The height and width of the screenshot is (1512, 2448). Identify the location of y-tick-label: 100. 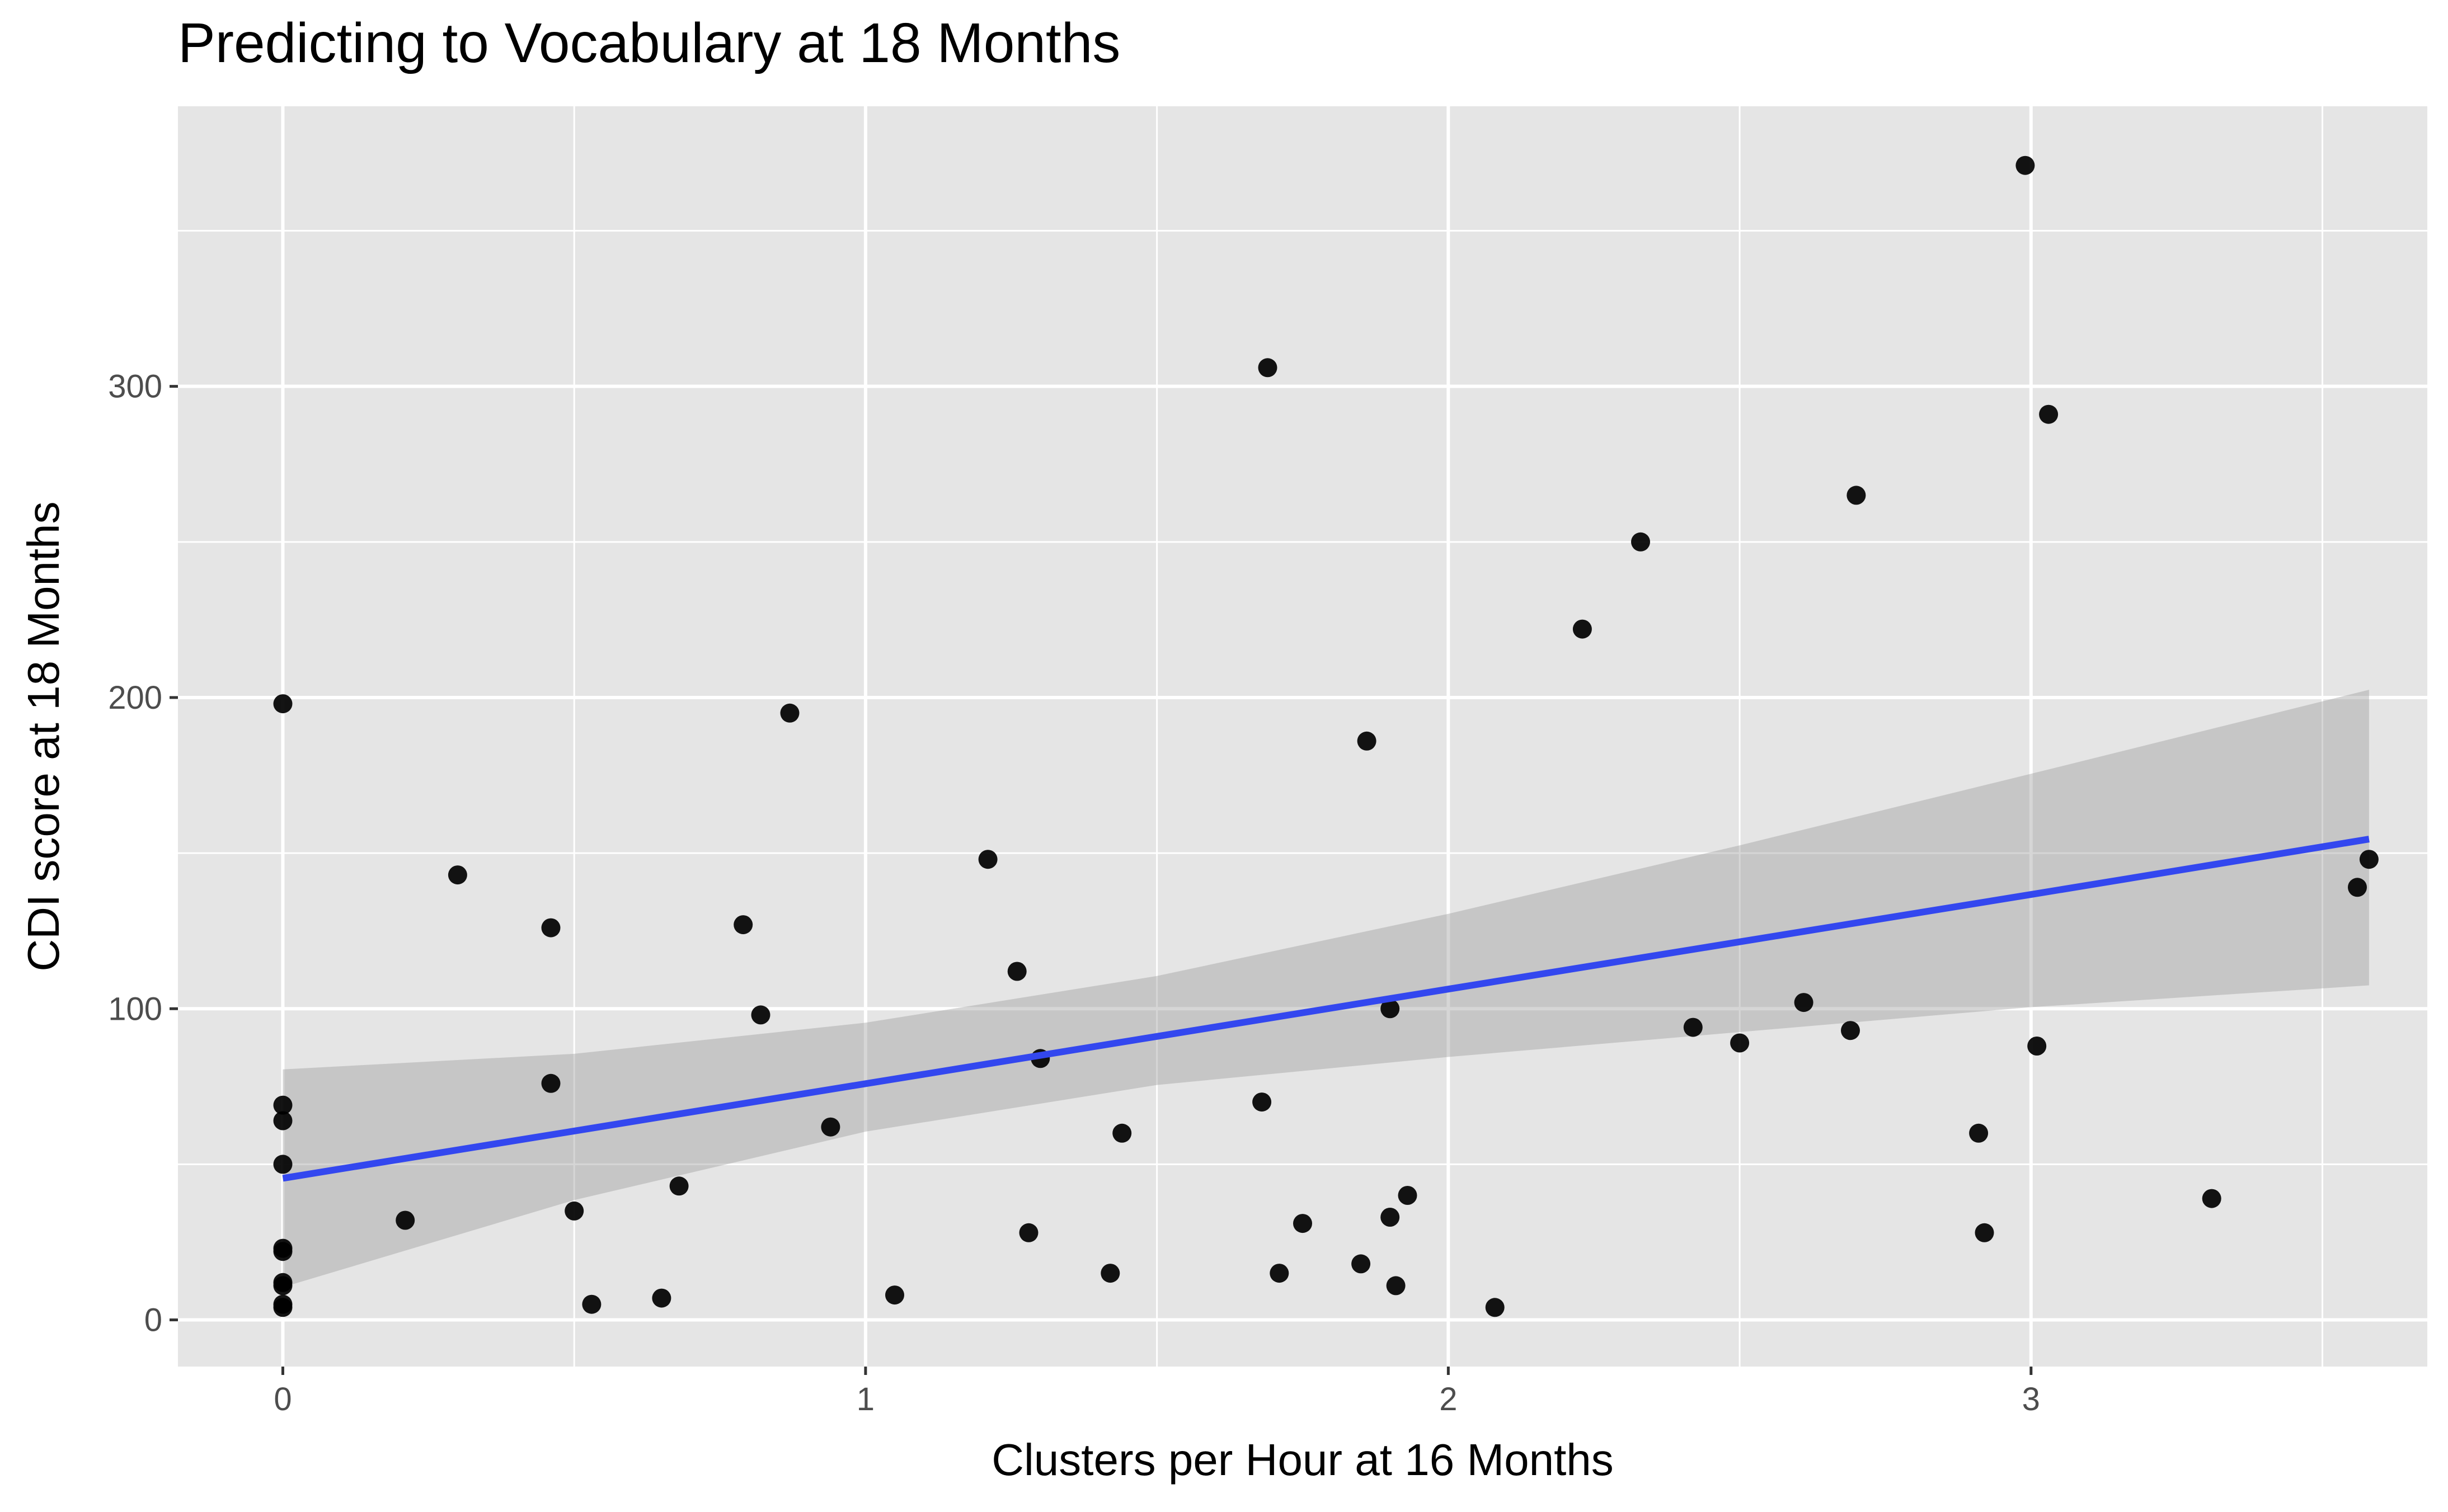
(135, 1009).